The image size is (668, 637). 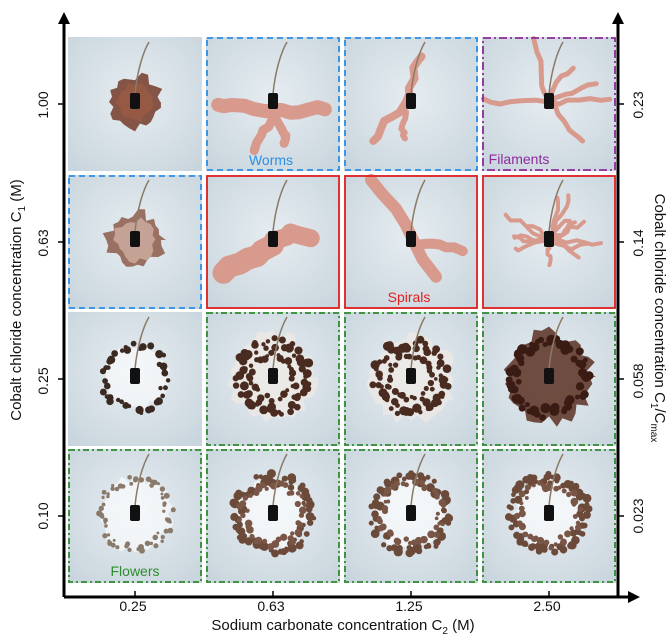 I want to click on regime-border-worms, so click(x=135, y=242).